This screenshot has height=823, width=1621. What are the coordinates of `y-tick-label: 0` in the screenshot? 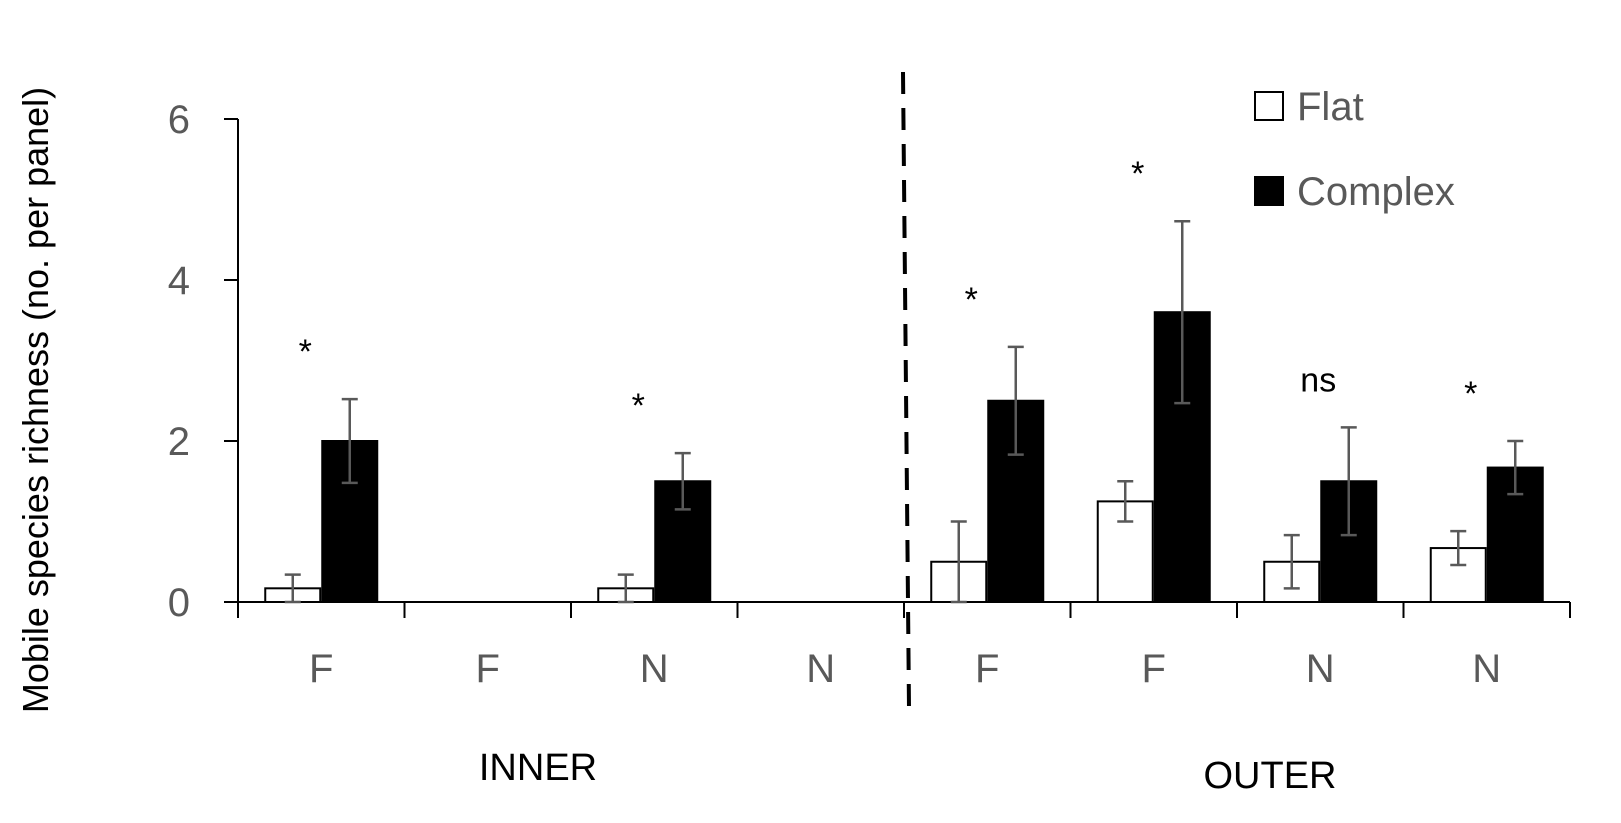 It's located at (179, 603).